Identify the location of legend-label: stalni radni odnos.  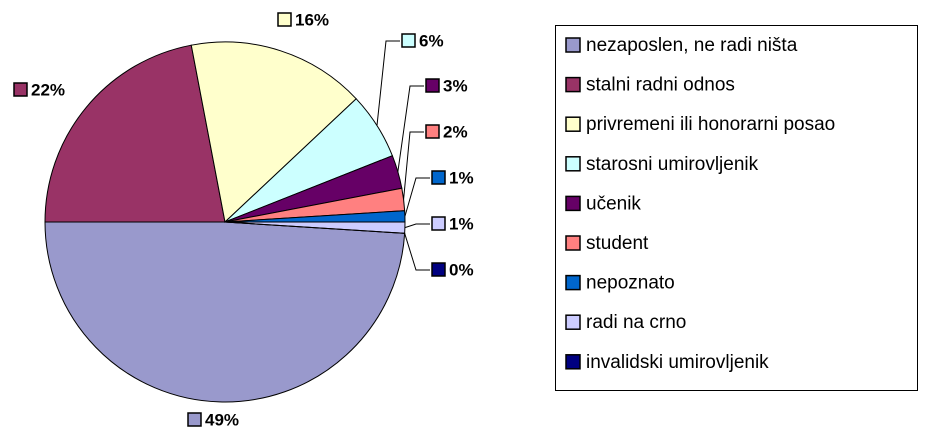
(660, 85).